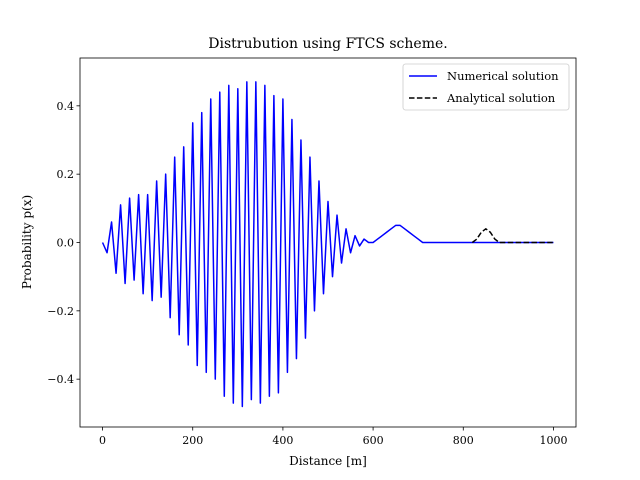 Image resolution: width=640 pixels, height=480 pixels. I want to click on y-tick-label: 0.2, so click(66, 174).